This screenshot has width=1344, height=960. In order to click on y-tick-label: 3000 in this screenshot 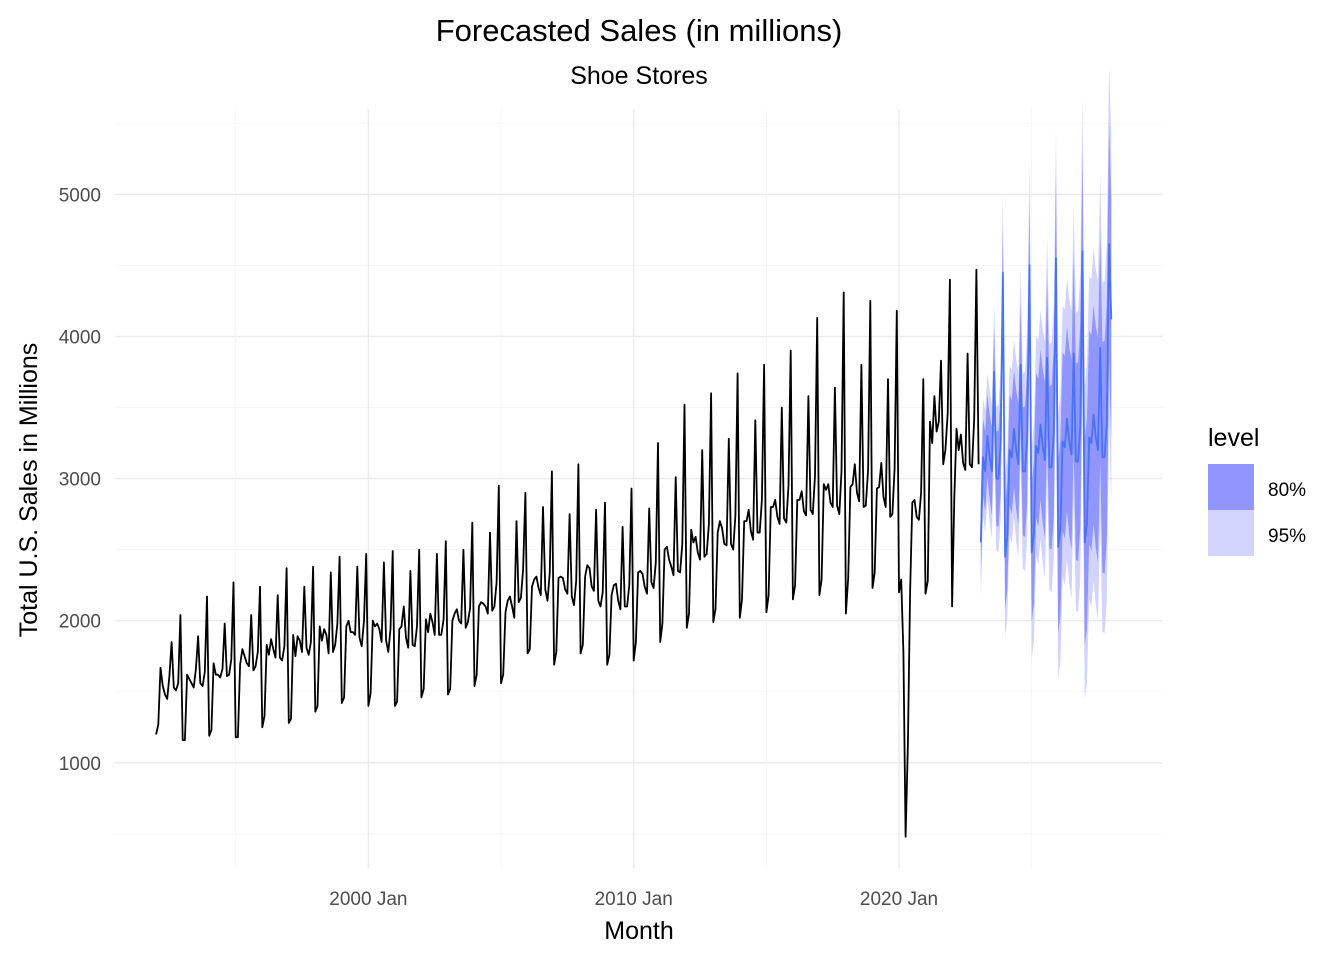, I will do `click(80, 480)`.